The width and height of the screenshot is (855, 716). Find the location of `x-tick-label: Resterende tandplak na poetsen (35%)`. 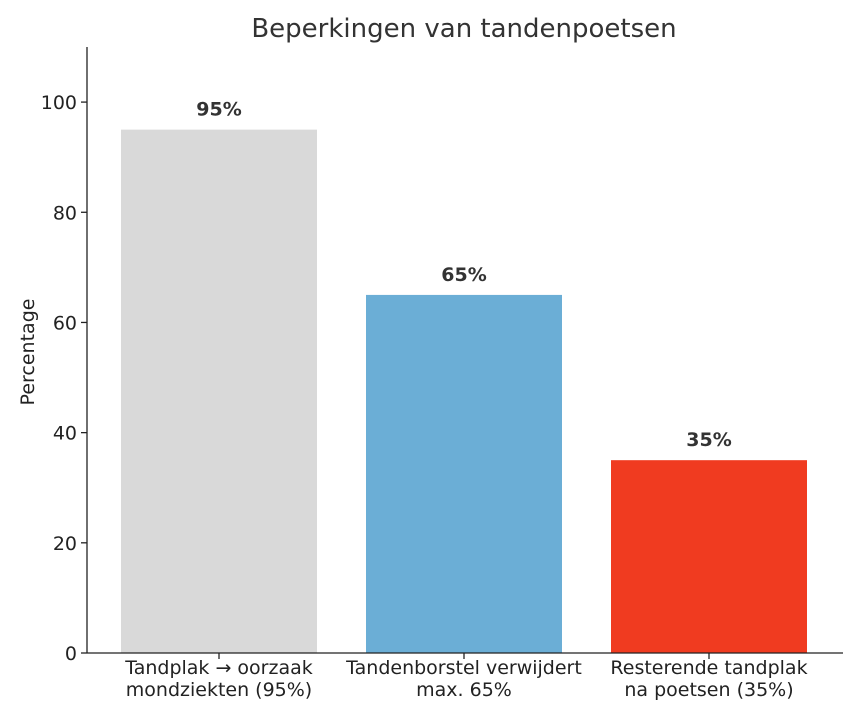

x-tick-label: Resterende tandplak na poetsen (35%) is located at coordinates (708, 679).